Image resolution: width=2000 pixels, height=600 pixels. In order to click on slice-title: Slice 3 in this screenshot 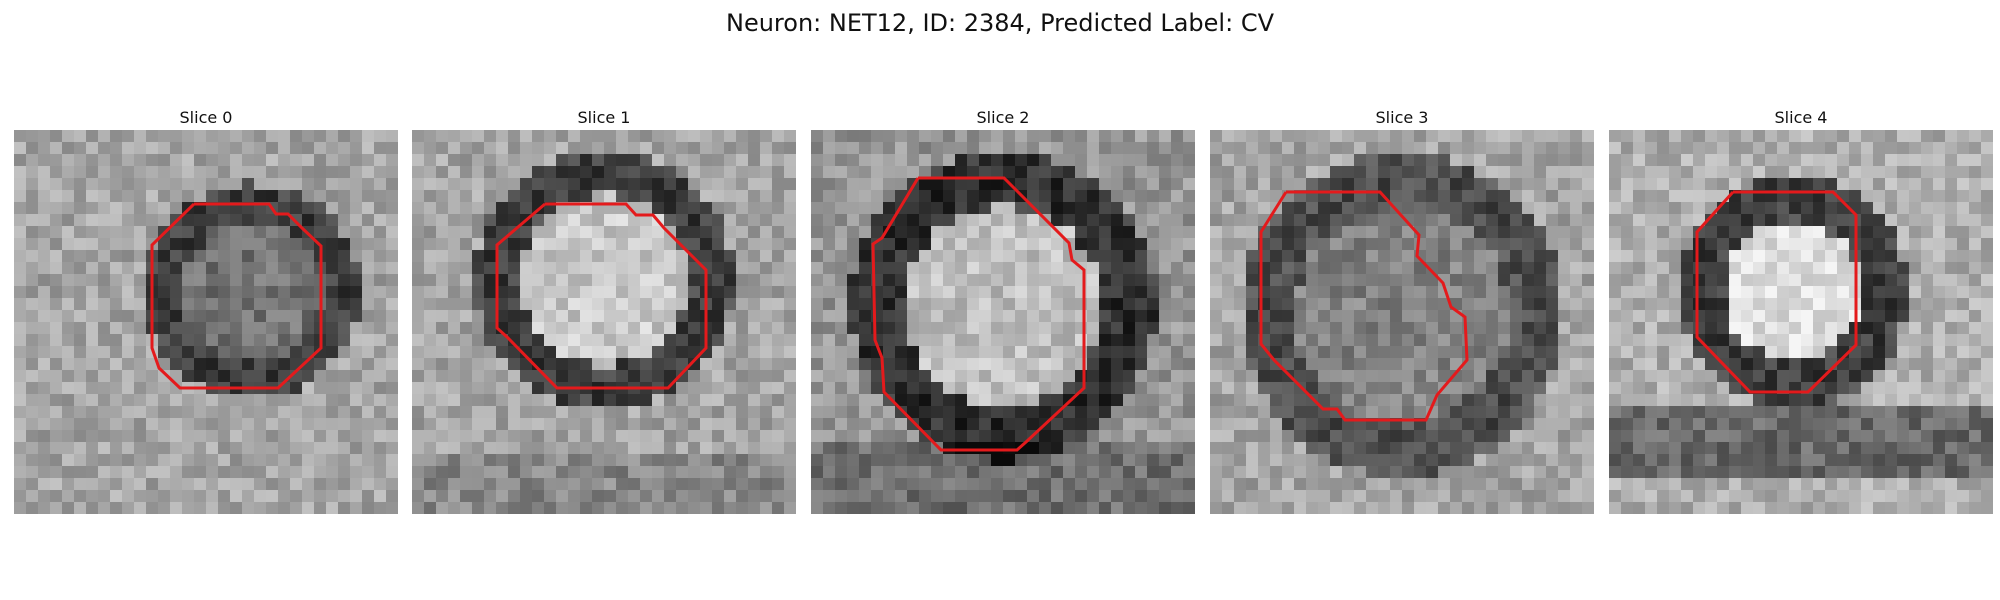, I will do `click(1402, 117)`.